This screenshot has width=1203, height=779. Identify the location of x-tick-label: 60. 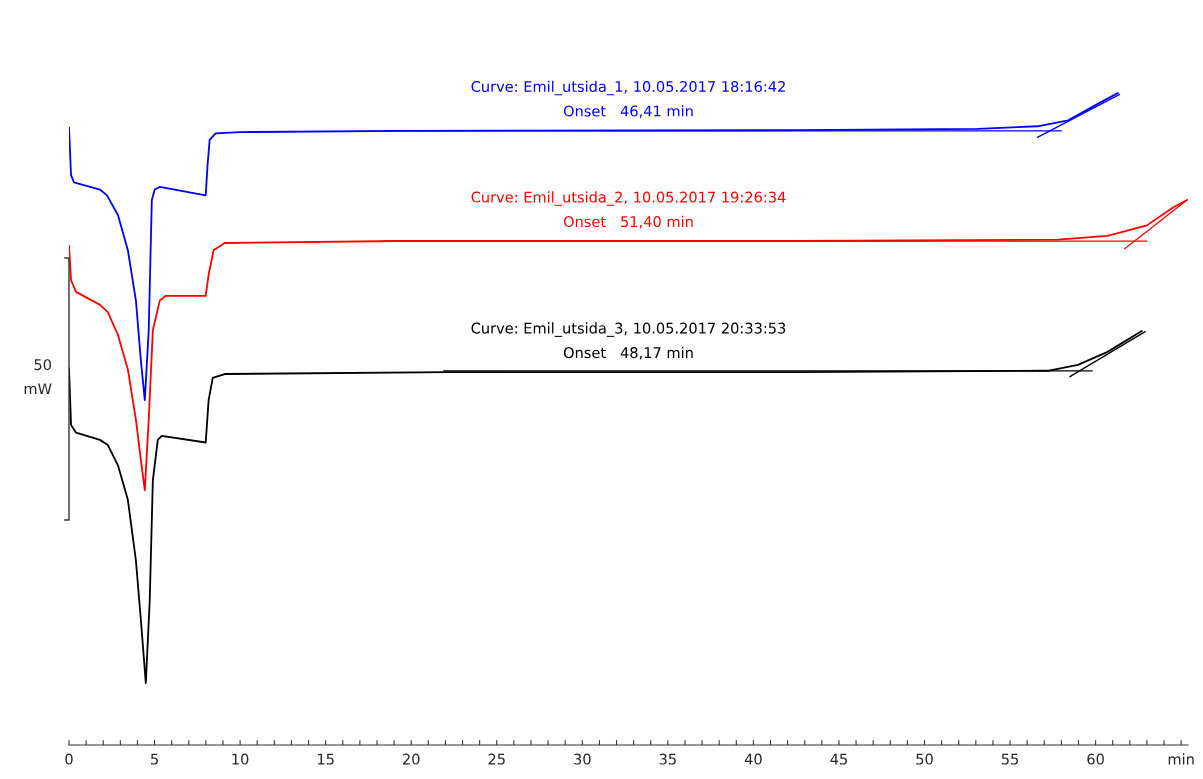
(1095, 759).